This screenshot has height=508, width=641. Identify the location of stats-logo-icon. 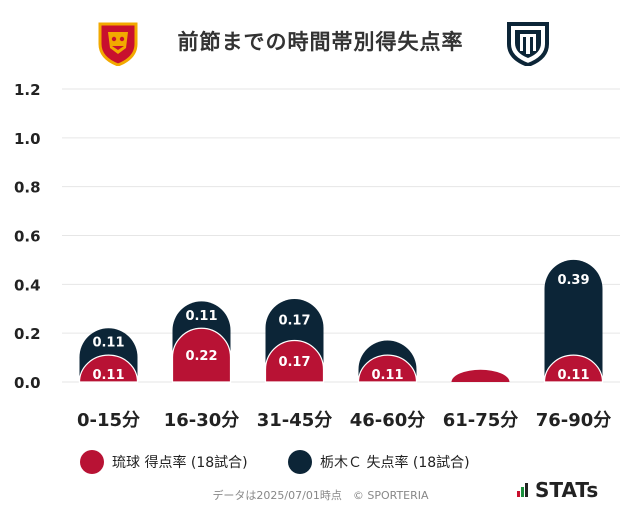
(524, 490).